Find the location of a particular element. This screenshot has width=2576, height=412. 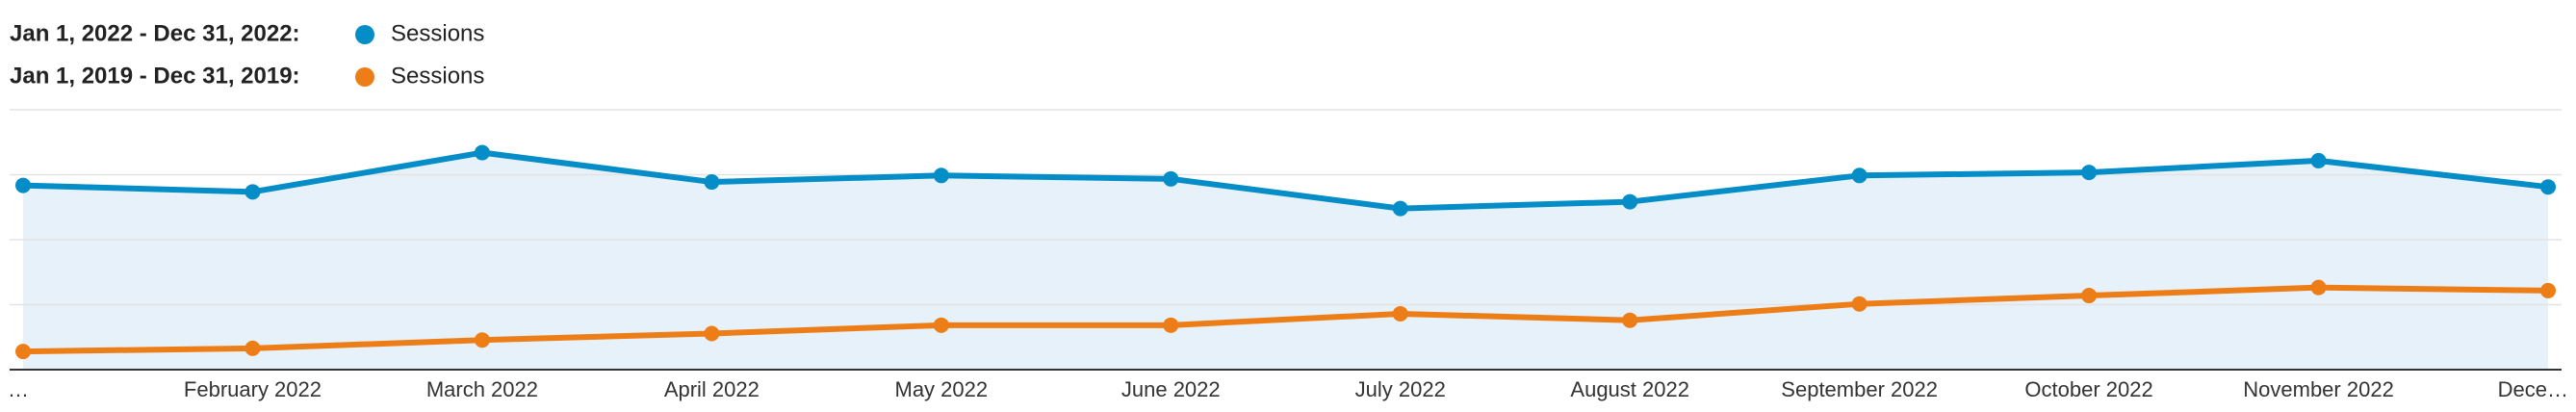

x-tick-label: July 2022 is located at coordinates (1400, 389).